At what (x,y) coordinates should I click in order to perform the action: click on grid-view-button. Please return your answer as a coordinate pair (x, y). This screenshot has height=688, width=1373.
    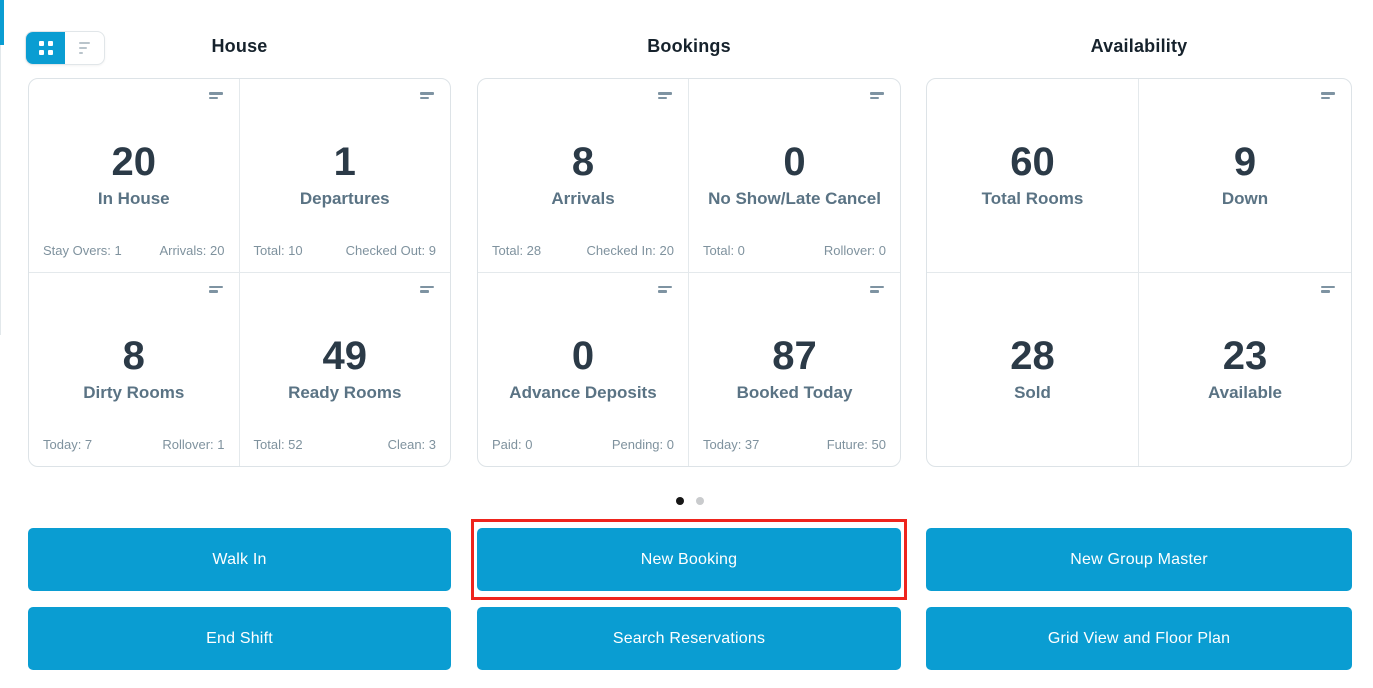
    Looking at the image, I should click on (45, 48).